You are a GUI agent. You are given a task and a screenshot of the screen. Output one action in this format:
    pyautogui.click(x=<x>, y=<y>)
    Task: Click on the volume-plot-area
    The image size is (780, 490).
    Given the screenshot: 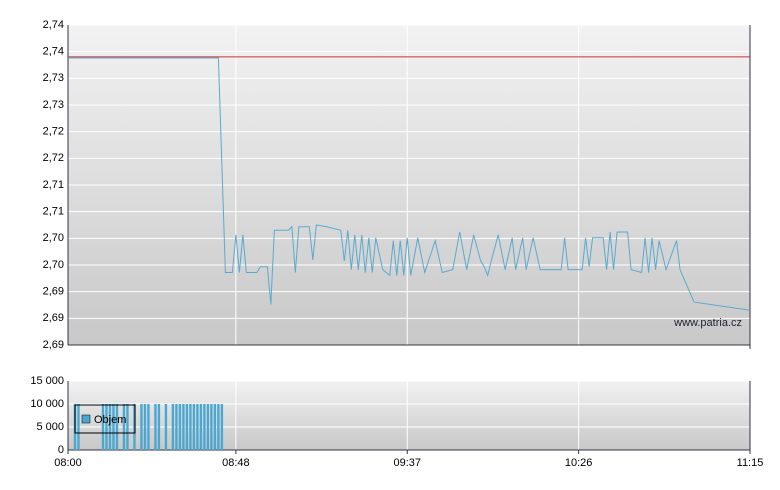 What is the action you would take?
    pyautogui.click(x=409, y=415)
    